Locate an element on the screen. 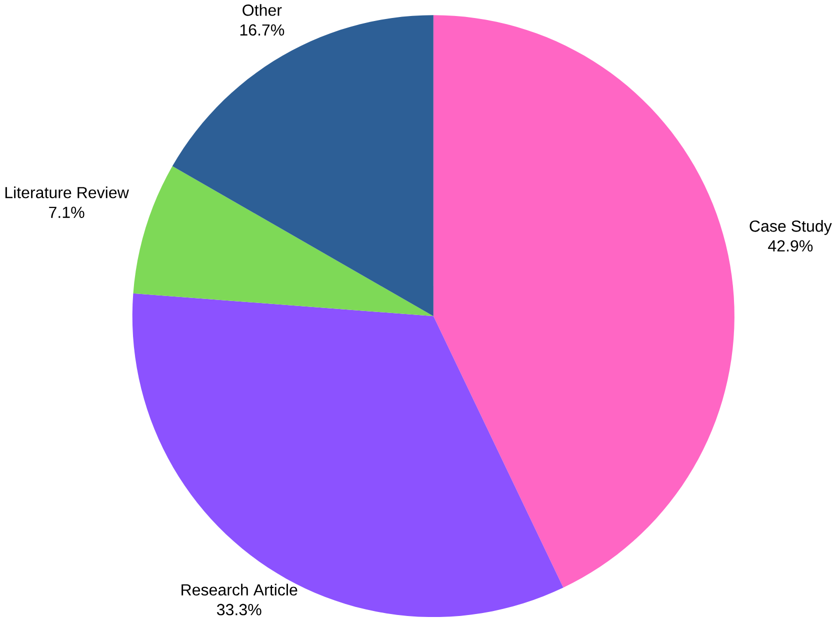 This screenshot has height=619, width=836. slice-label: Research Article is located at coordinates (240, 590).